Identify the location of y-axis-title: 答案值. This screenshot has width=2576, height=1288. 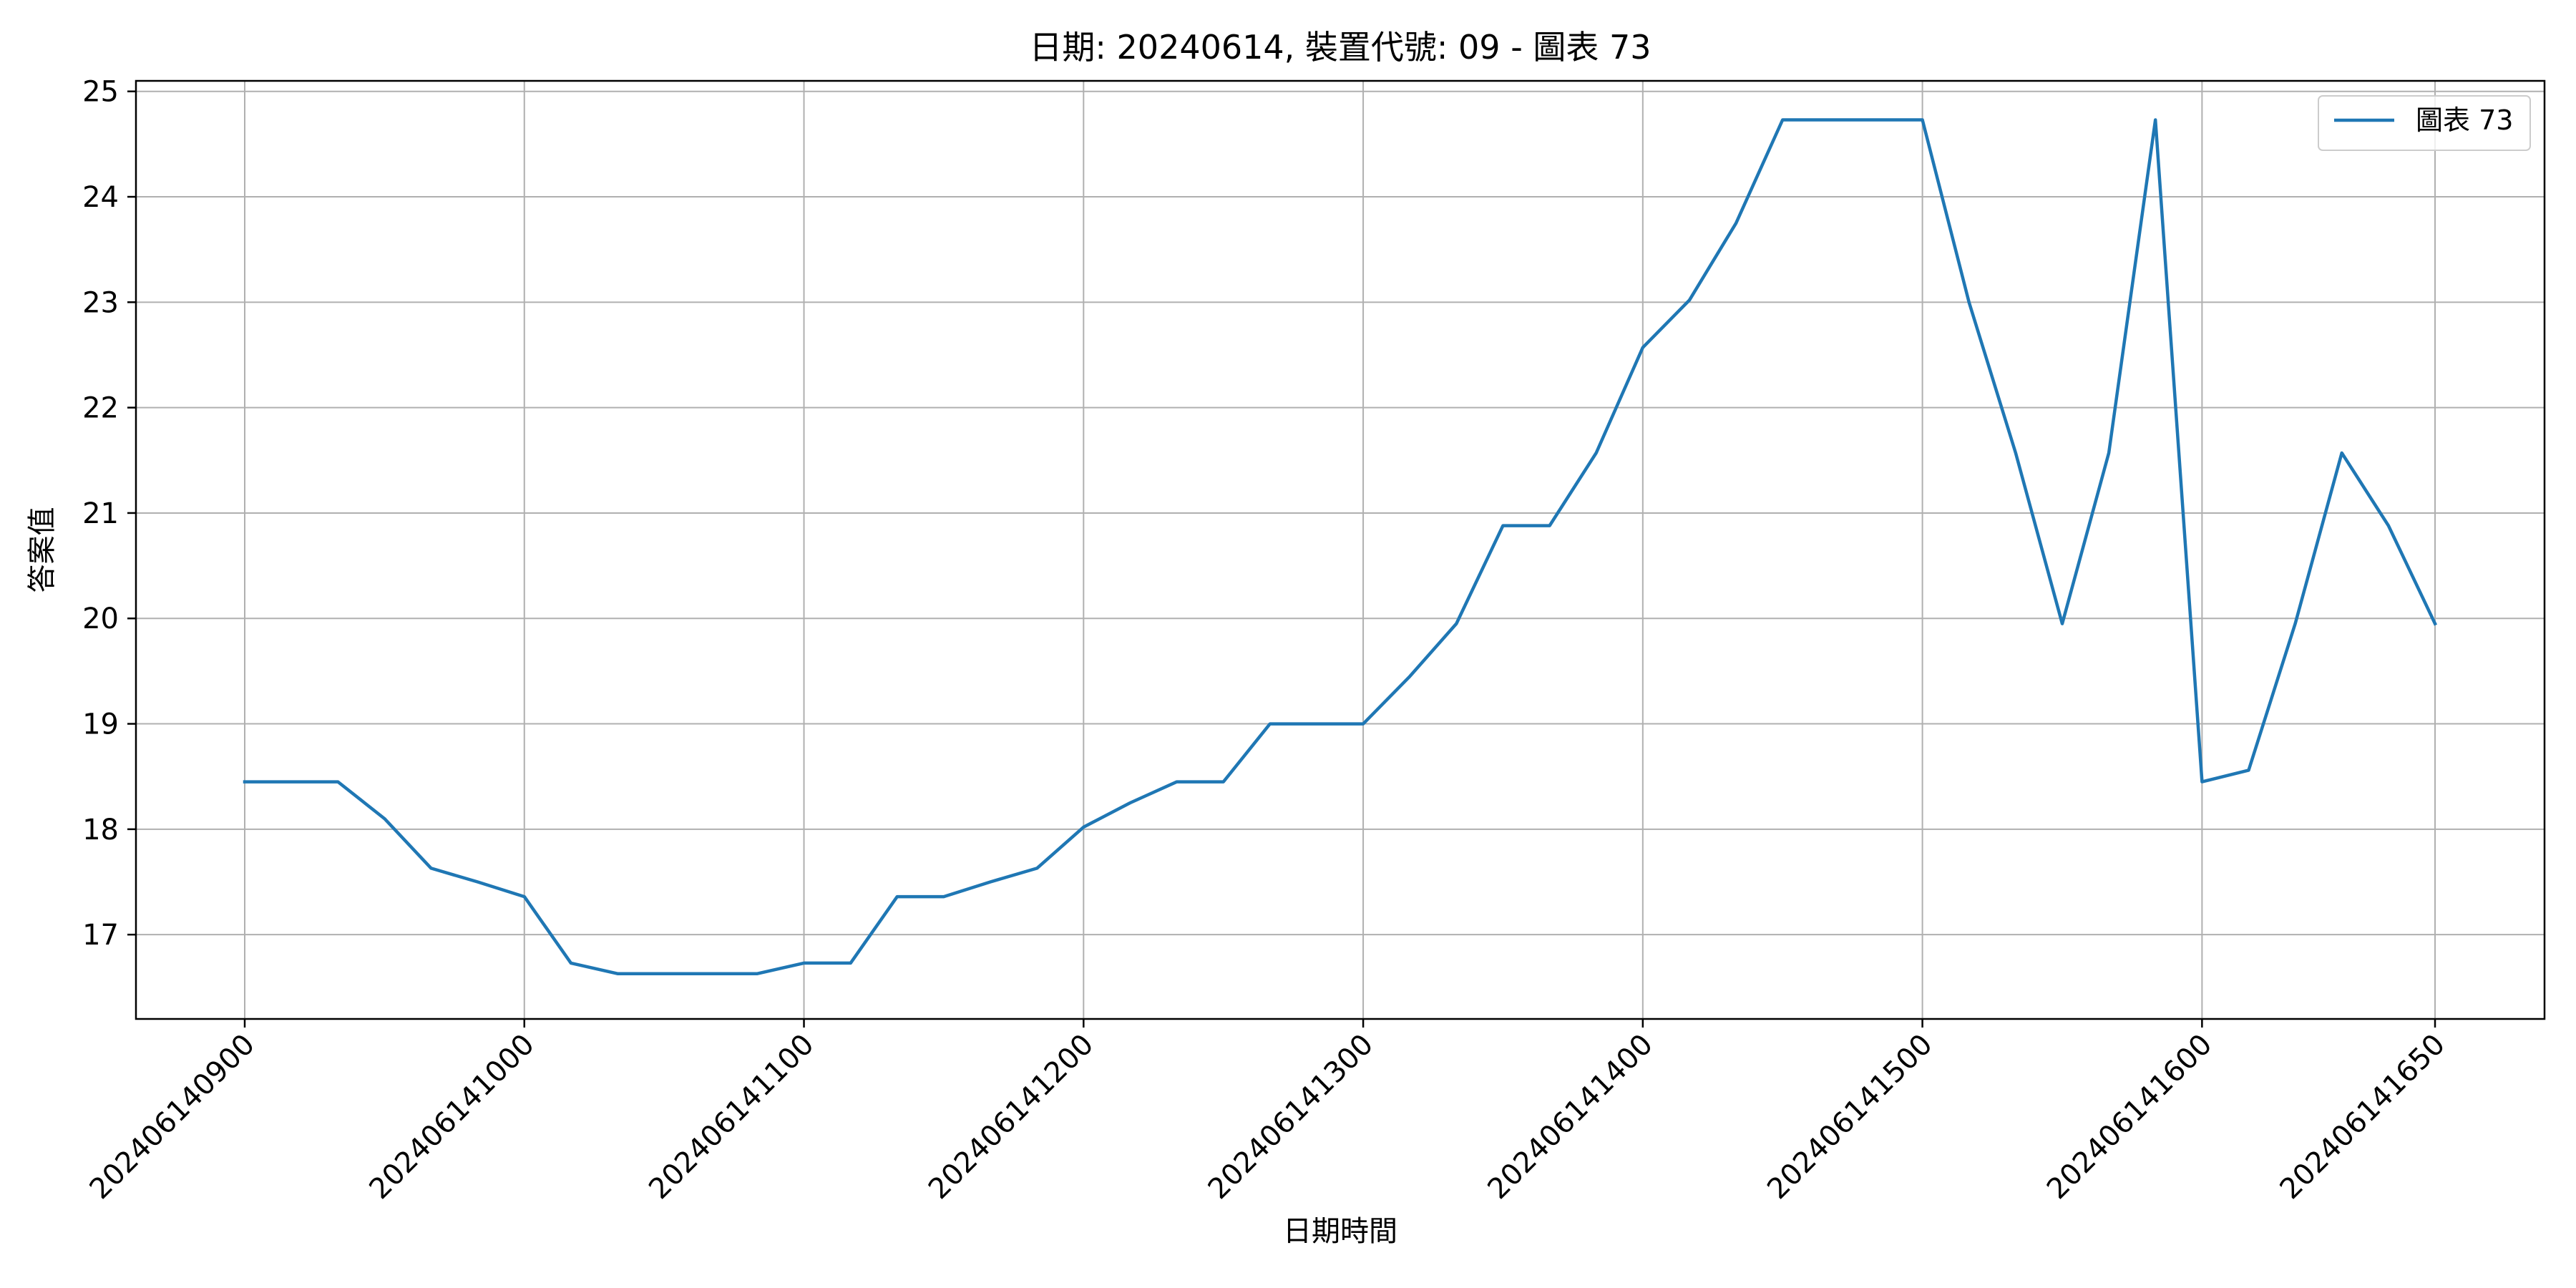
(42, 550).